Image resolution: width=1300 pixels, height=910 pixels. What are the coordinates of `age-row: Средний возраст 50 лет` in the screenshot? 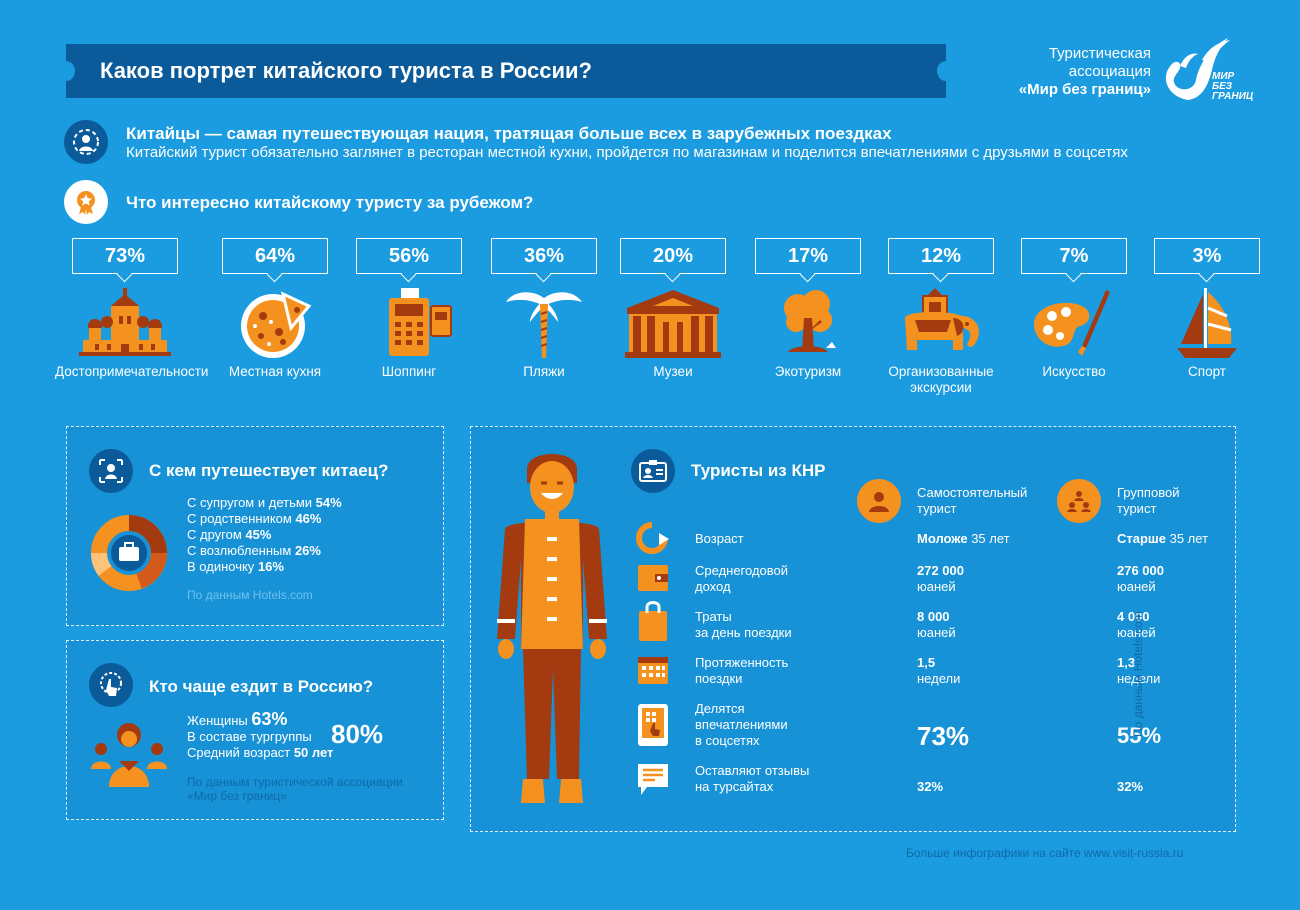 It's located at (260, 752).